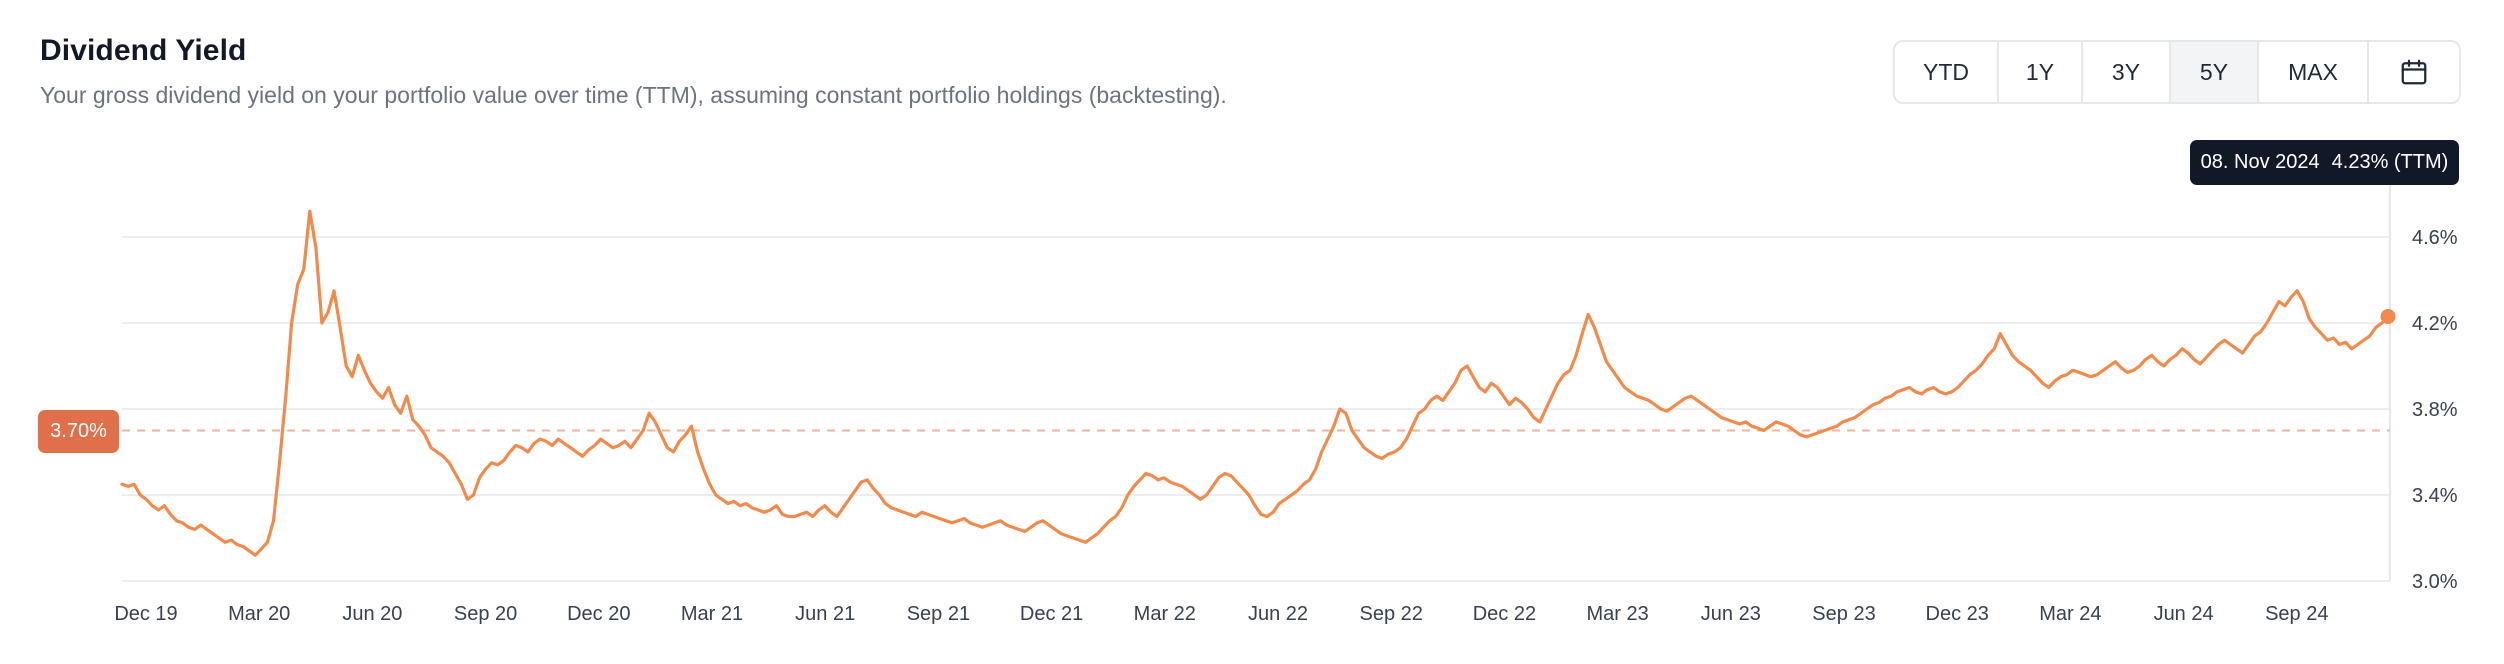 The image size is (2504, 664). Describe the element at coordinates (2215, 72) in the screenshot. I see `range-5y-button: 5Y` at that location.